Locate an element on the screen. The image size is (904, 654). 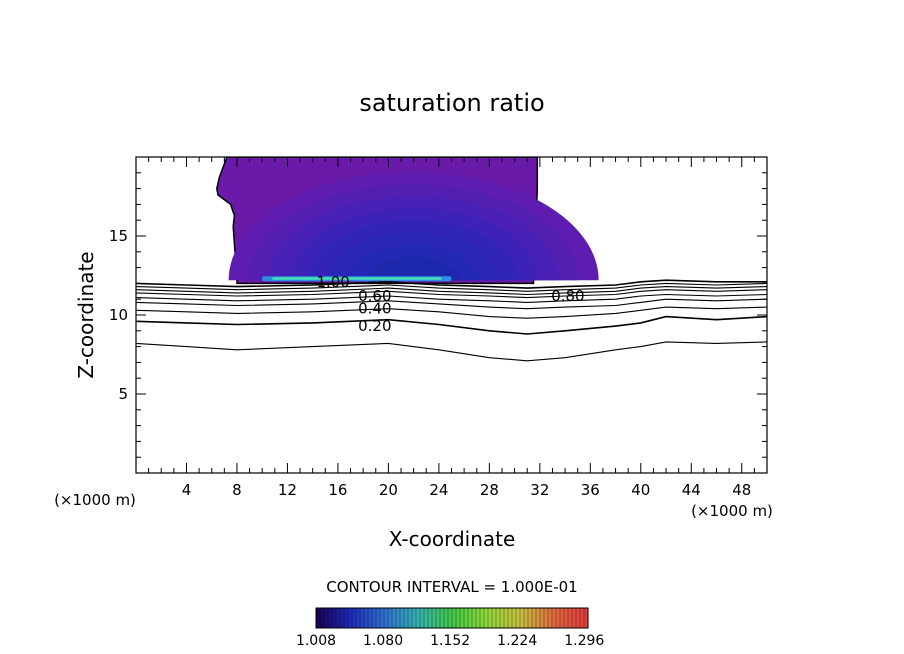
contour-label: 1.00 is located at coordinates (332, 282).